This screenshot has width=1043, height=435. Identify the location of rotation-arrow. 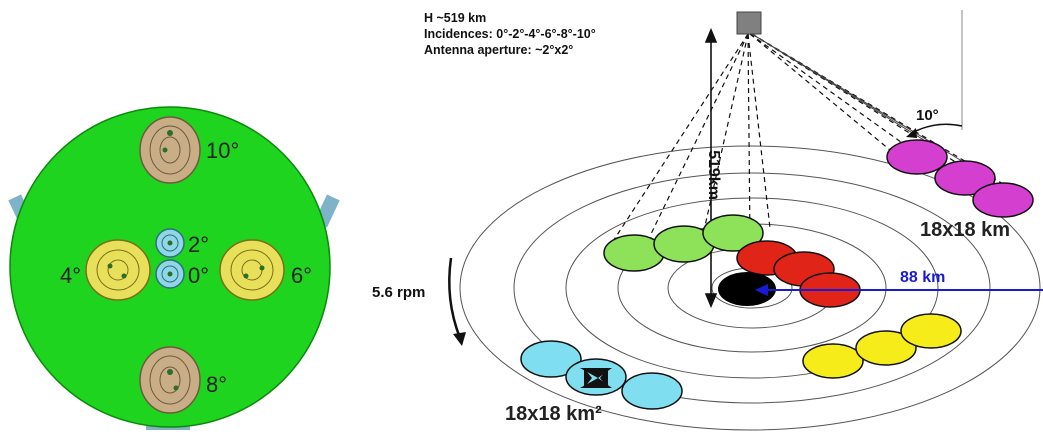
(455, 298).